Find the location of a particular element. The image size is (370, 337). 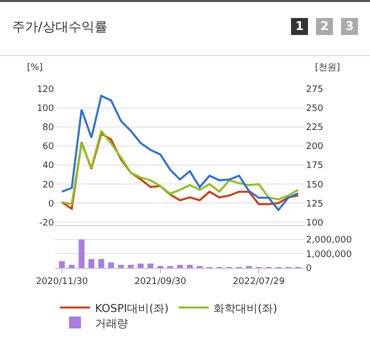

y-tick-label: 40 is located at coordinates (48, 166).